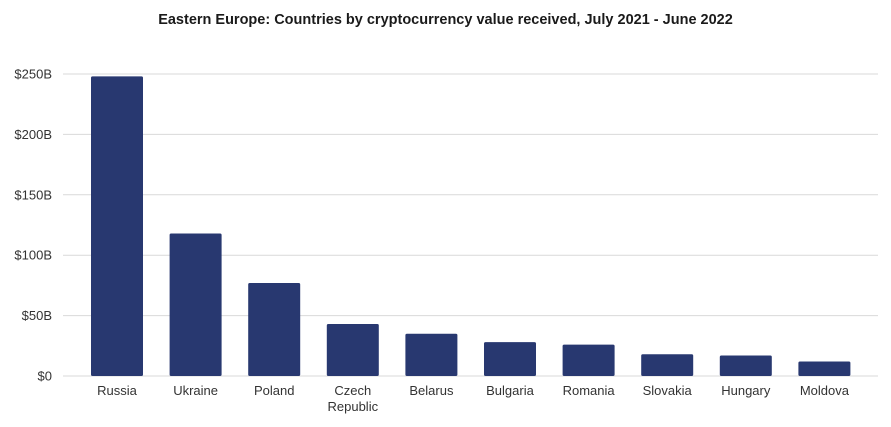  Describe the element at coordinates (33, 74) in the screenshot. I see `y-tick-label: $250B` at that location.